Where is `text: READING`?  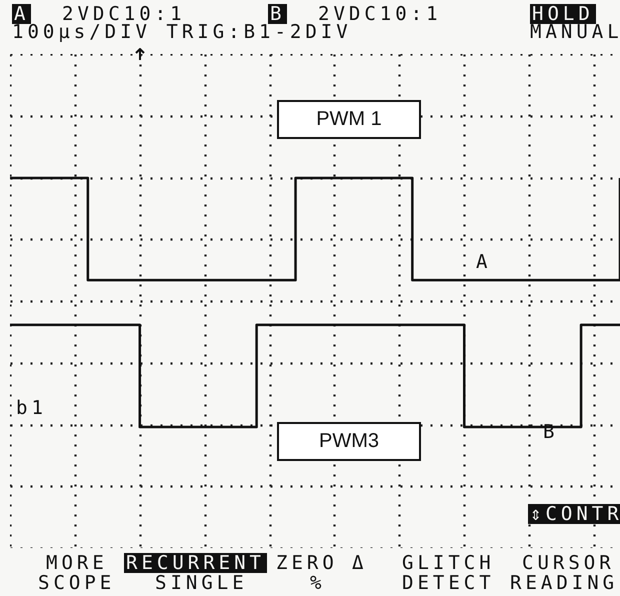 text: READING is located at coordinates (564, 583).